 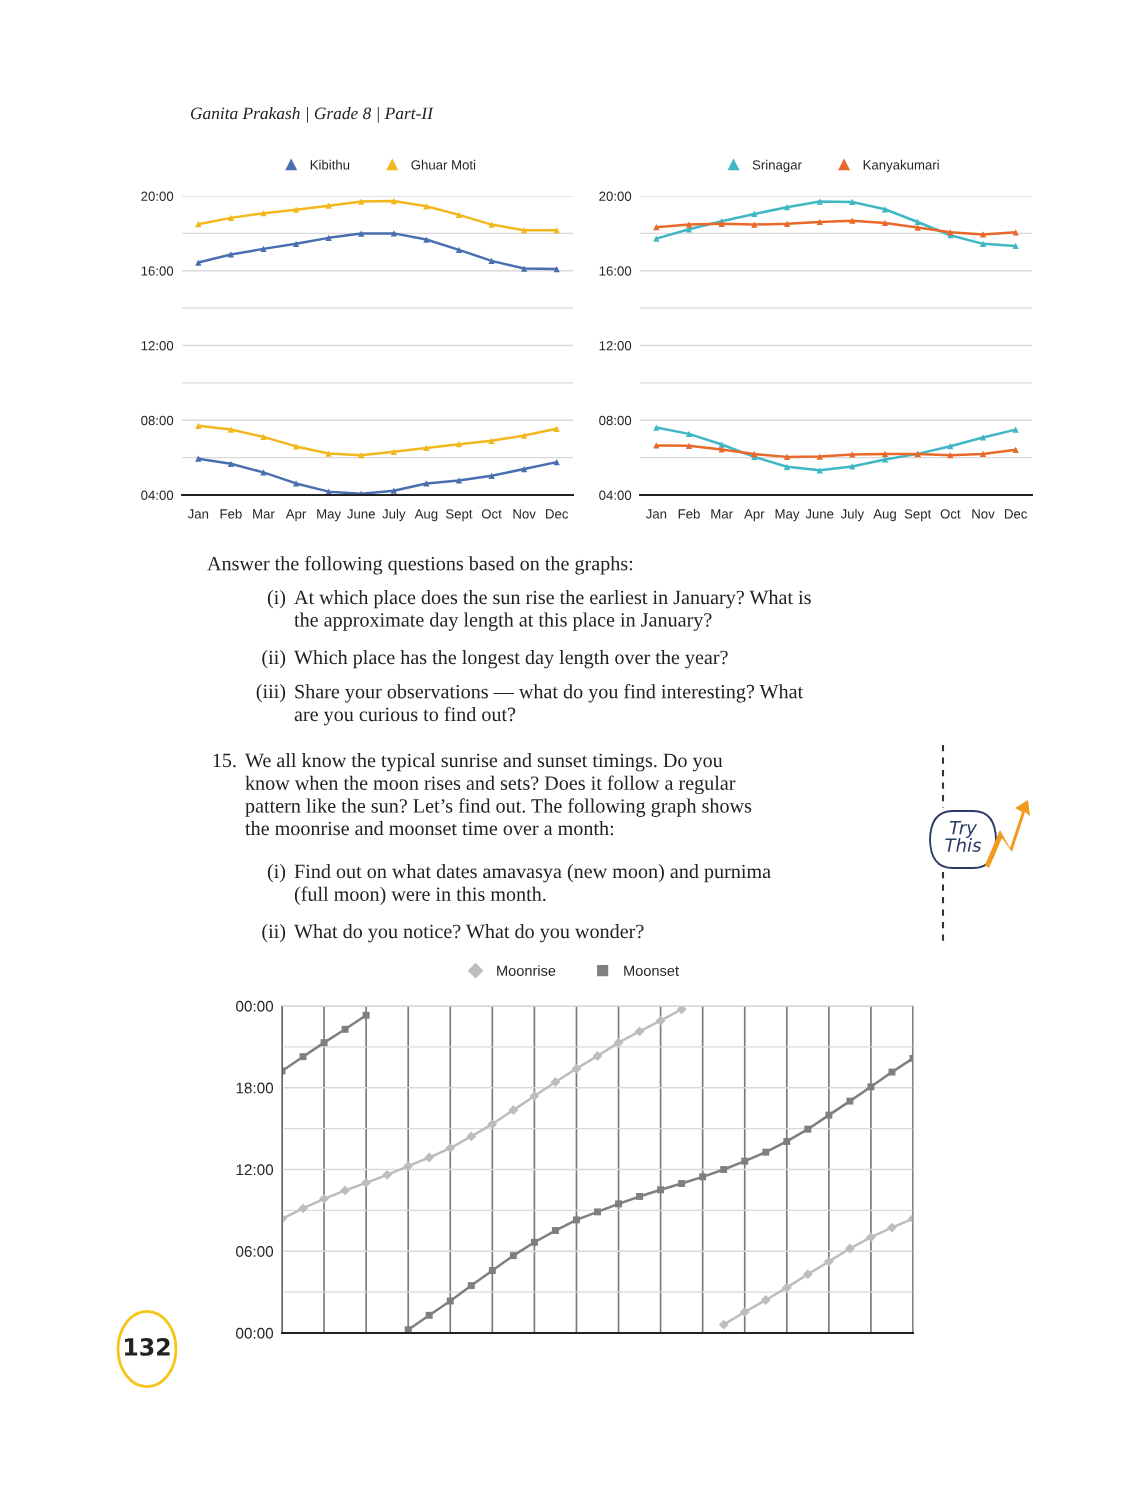 What do you see at coordinates (312, 115) in the screenshot?
I see `text: Ganita Prakash | Grade 8 | Part-II` at bounding box center [312, 115].